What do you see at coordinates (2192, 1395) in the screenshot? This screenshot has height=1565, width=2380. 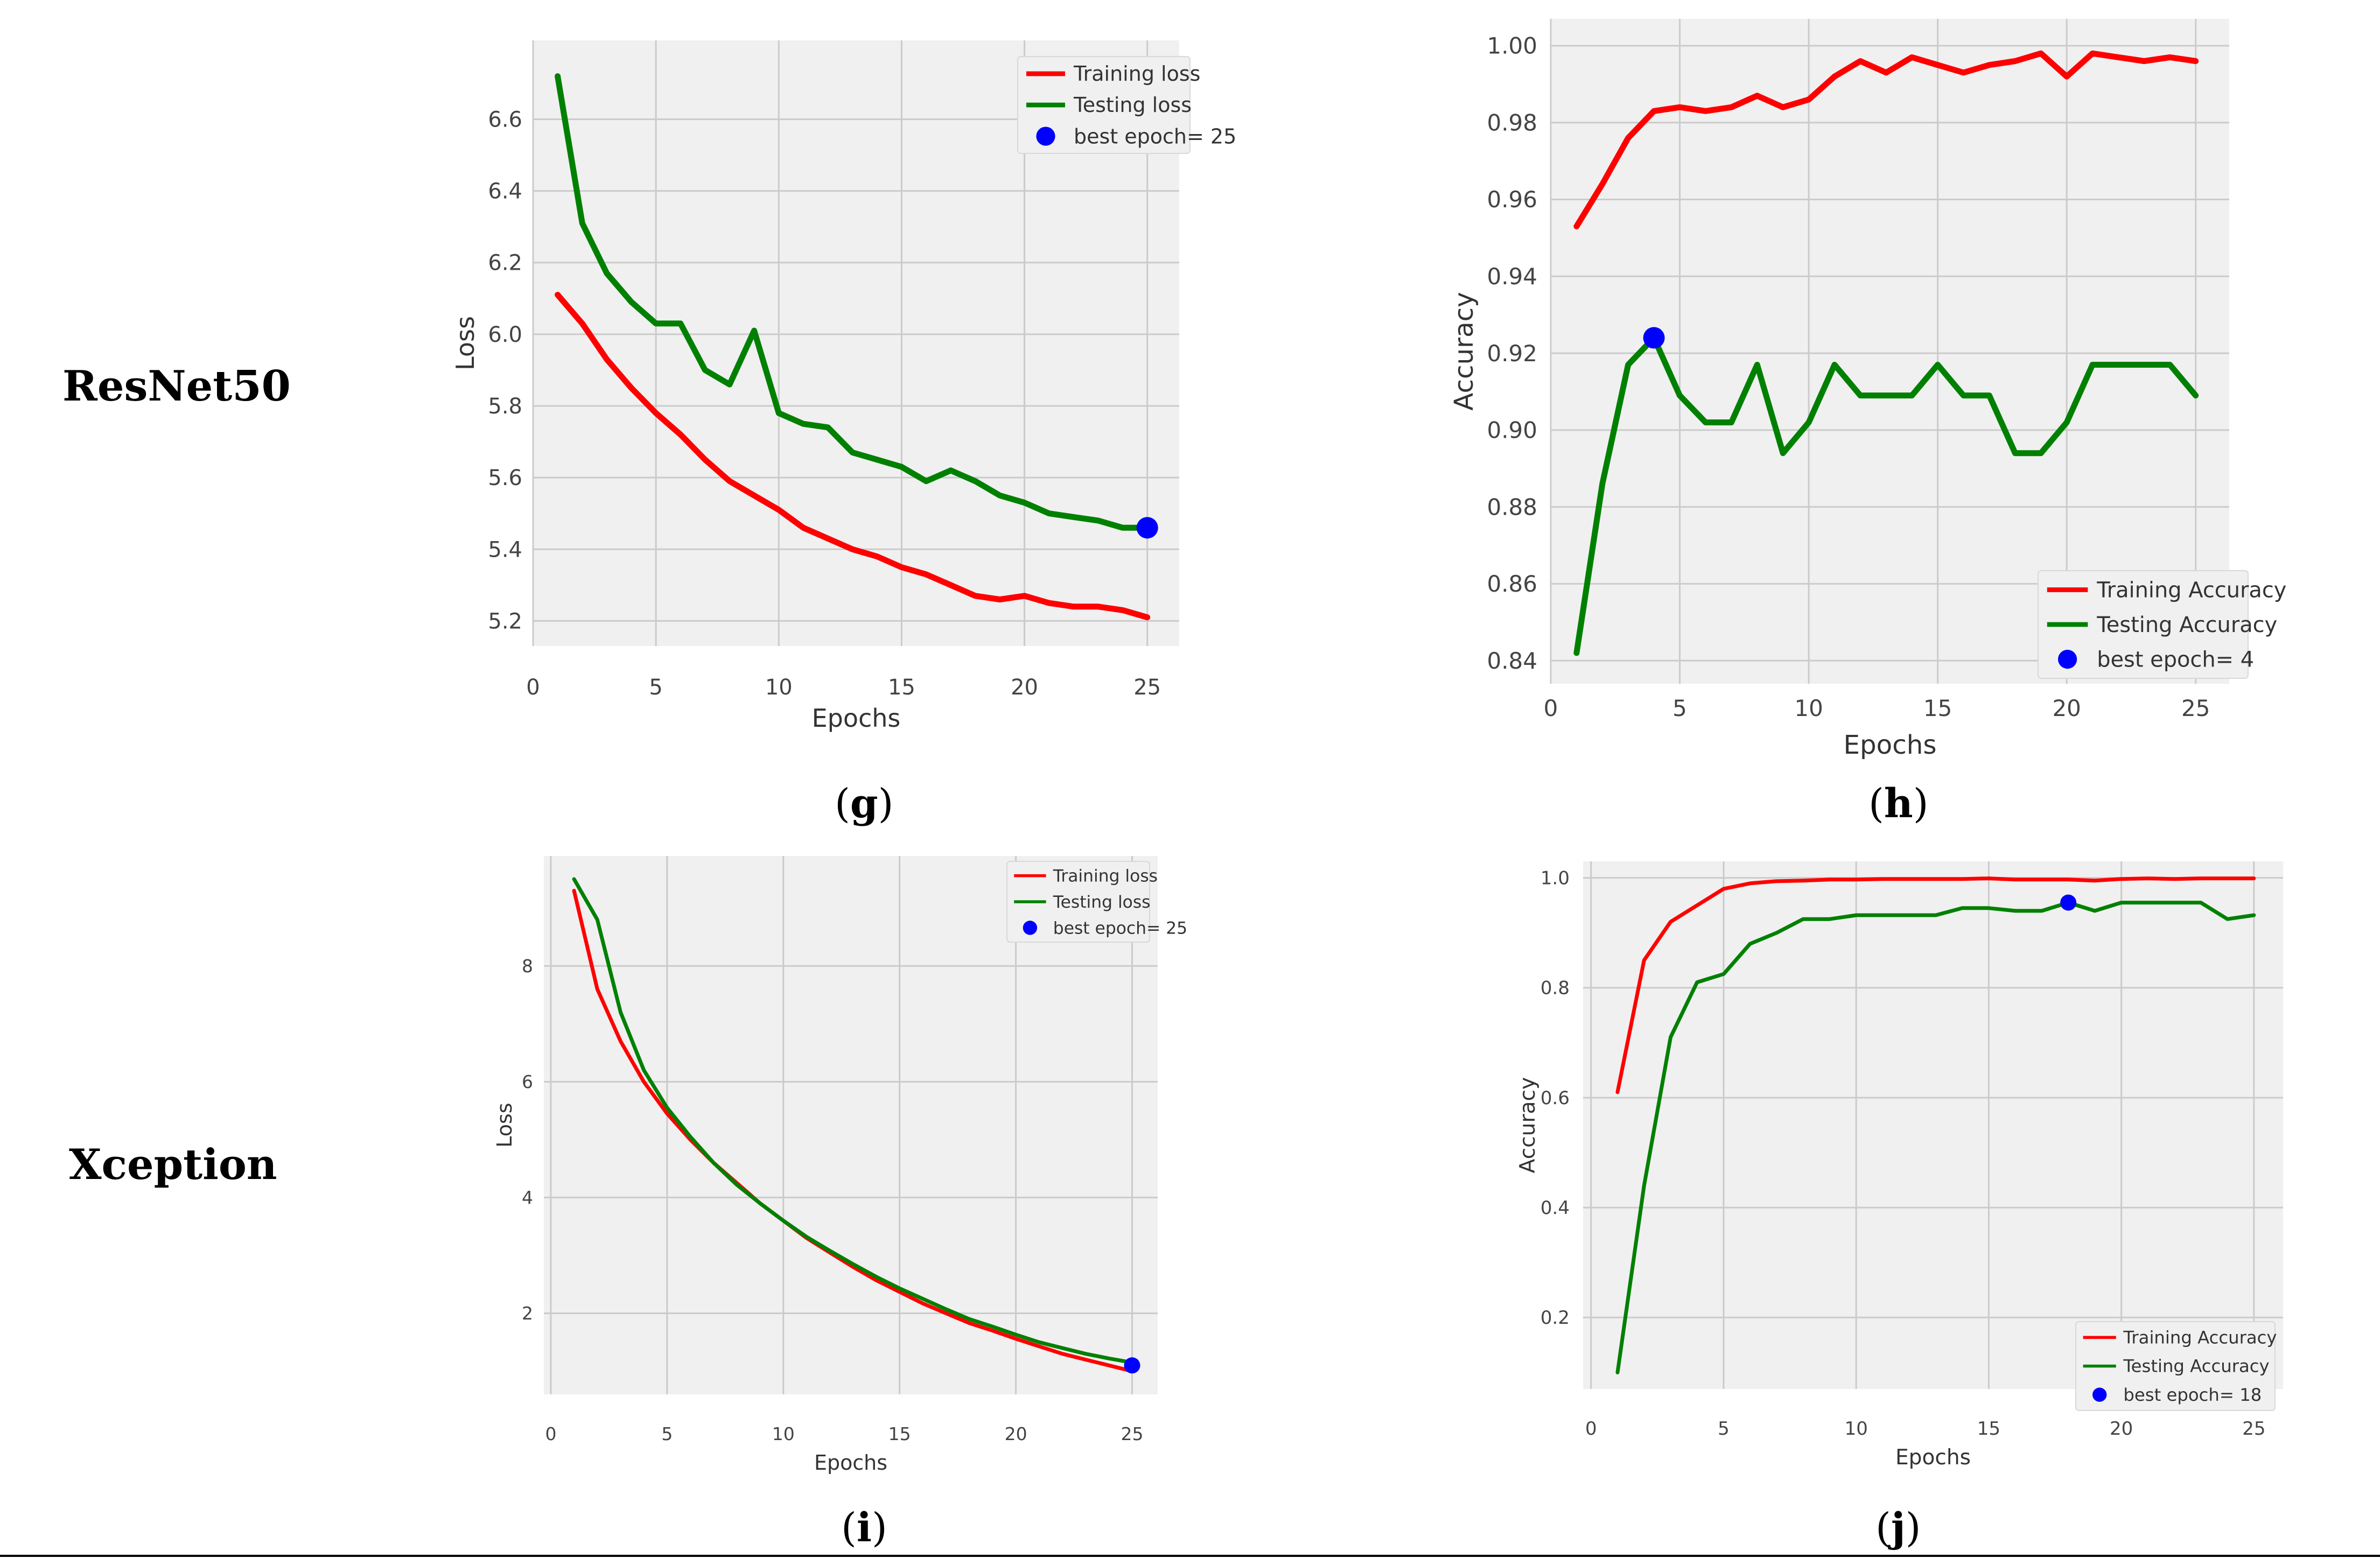 I see `legend-label: best epoch= 18` at bounding box center [2192, 1395].